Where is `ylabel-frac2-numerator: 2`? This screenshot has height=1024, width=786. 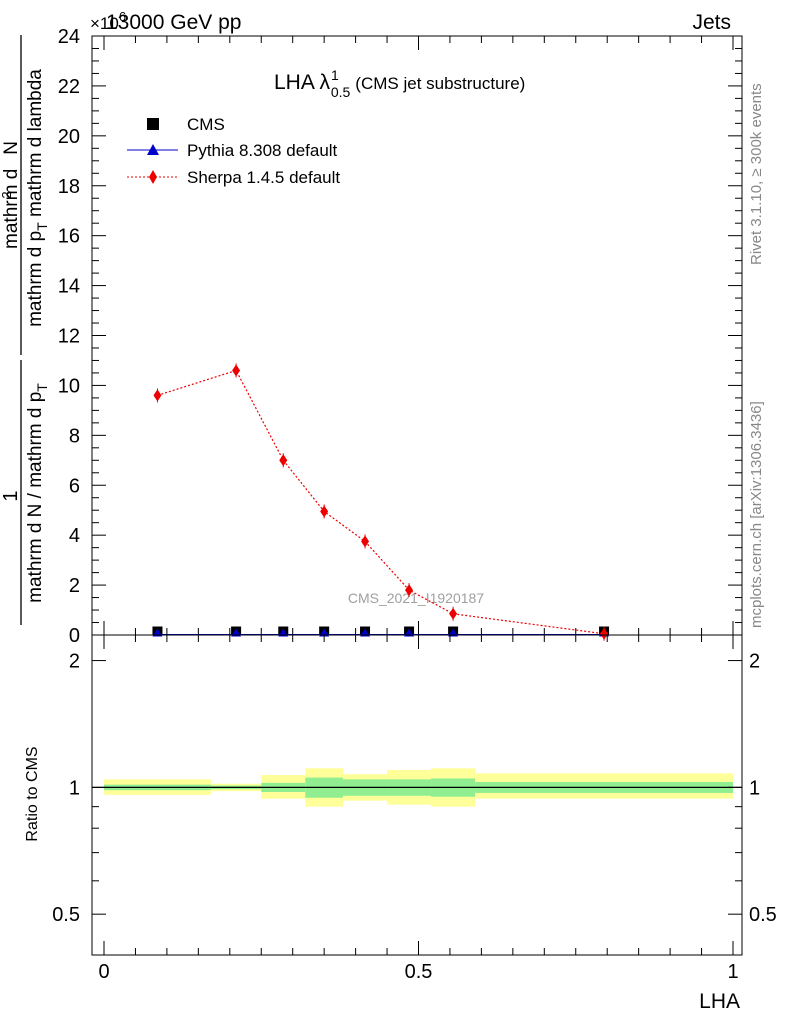 ylabel-frac2-numerator: 2 is located at coordinates (7, 194).